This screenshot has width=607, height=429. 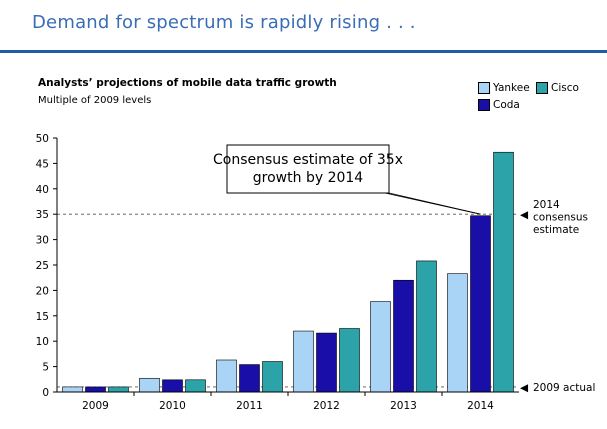 I want to click on x-tick-label-2013: 2013, so click(x=403, y=406).